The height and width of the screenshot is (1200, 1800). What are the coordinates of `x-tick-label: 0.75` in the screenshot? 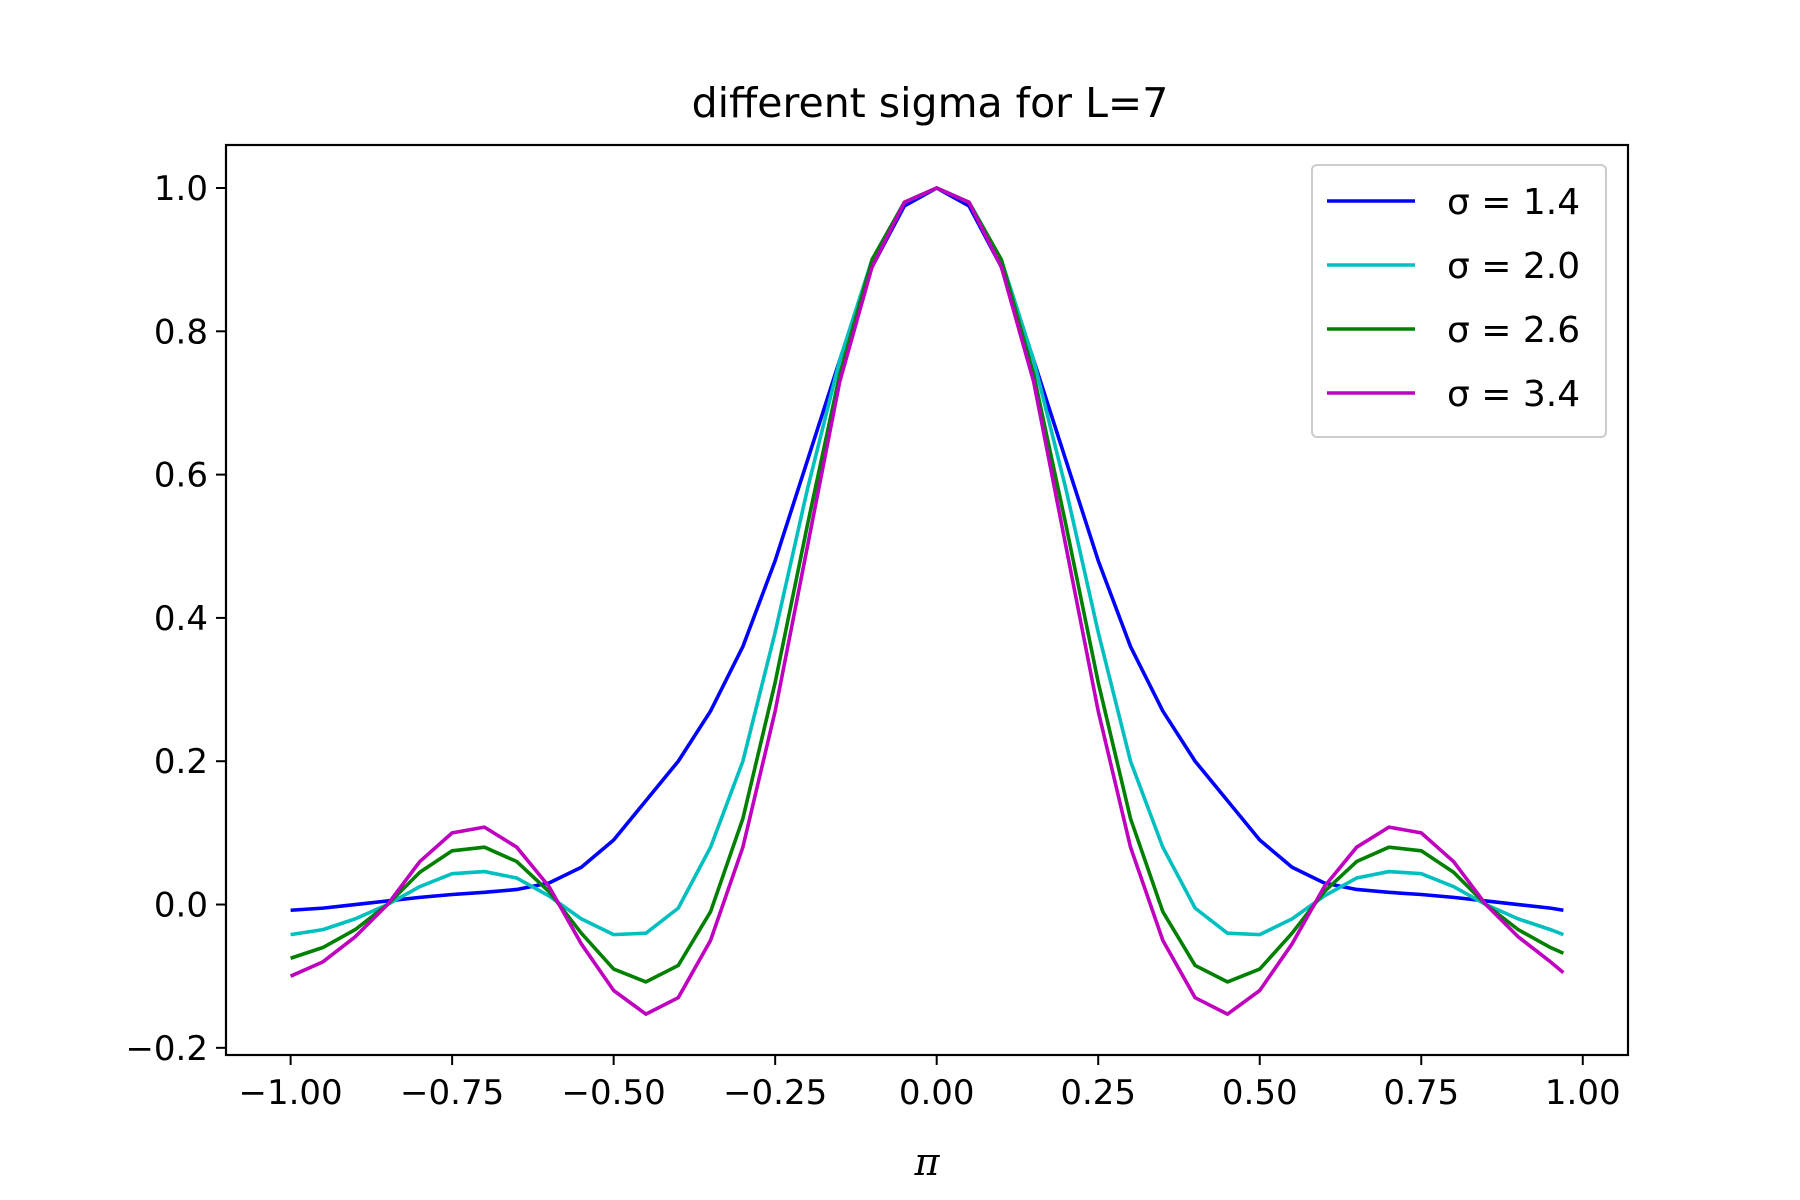 It's located at (1421, 1093).